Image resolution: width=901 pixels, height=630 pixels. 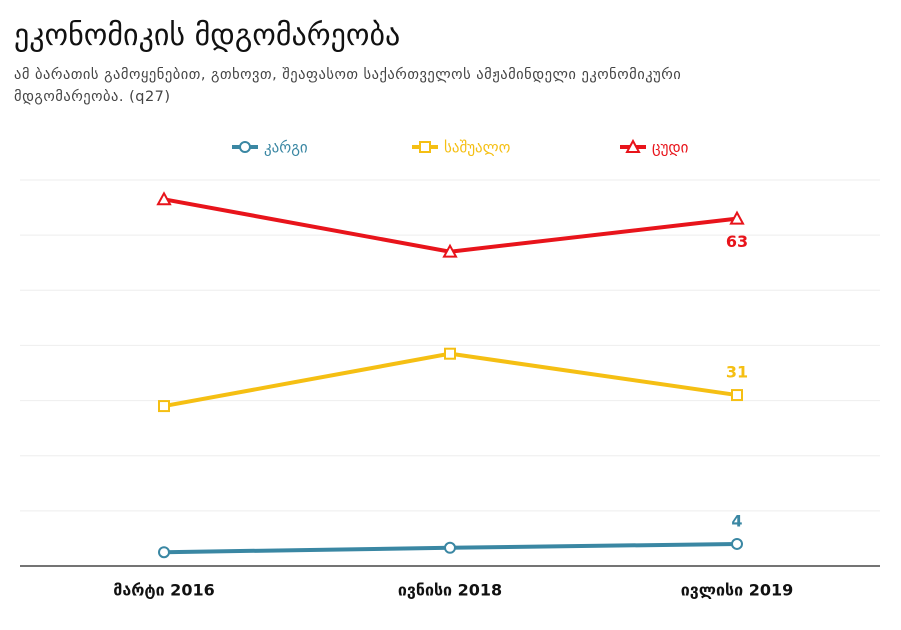 What do you see at coordinates (286, 148) in the screenshot?
I see `legend-label: კარგი` at bounding box center [286, 148].